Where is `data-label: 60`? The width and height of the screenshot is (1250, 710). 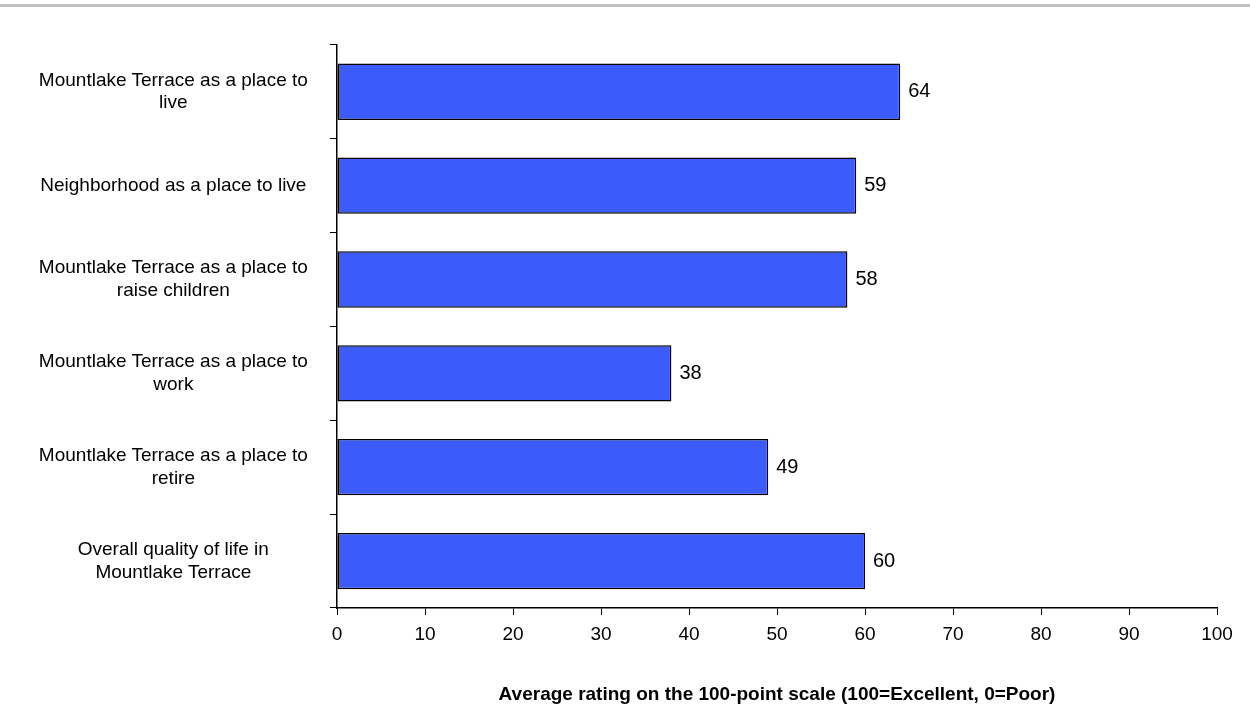
data-label: 60 is located at coordinates (884, 559).